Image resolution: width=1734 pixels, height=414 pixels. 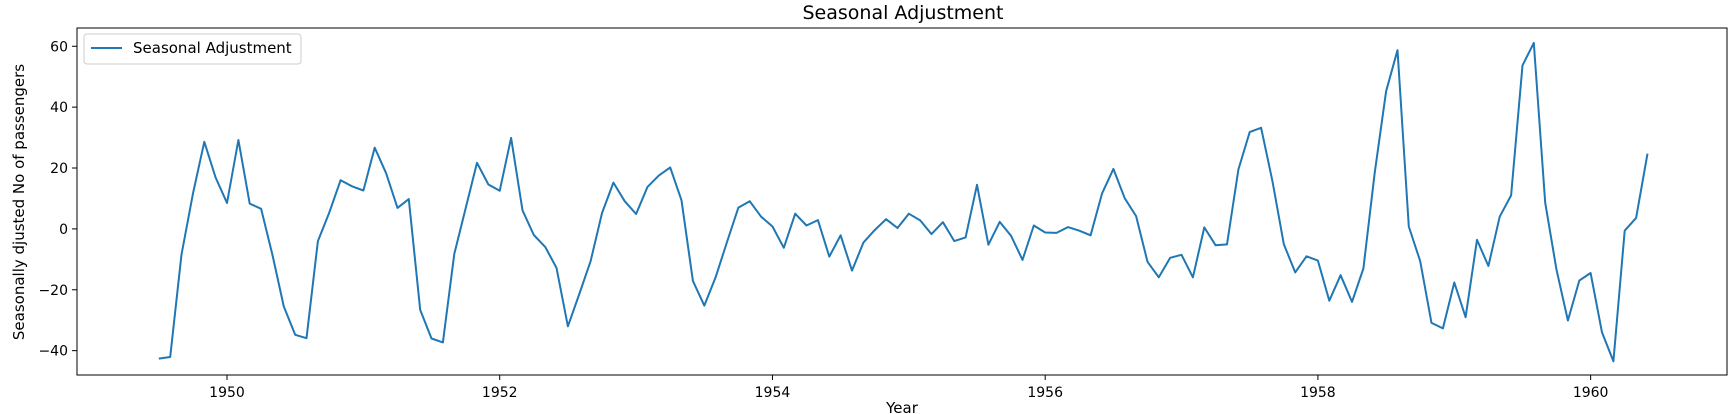 What do you see at coordinates (773, 393) in the screenshot?
I see `x-tick-label: 1954` at bounding box center [773, 393].